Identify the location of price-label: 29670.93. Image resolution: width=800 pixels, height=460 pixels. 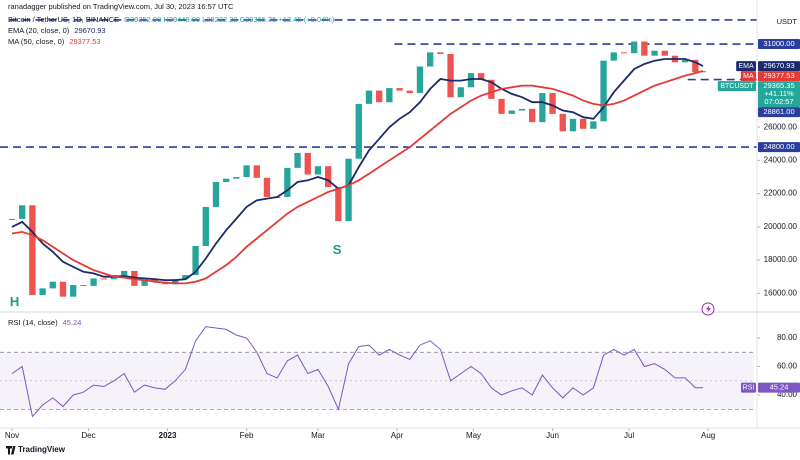
(778, 65).